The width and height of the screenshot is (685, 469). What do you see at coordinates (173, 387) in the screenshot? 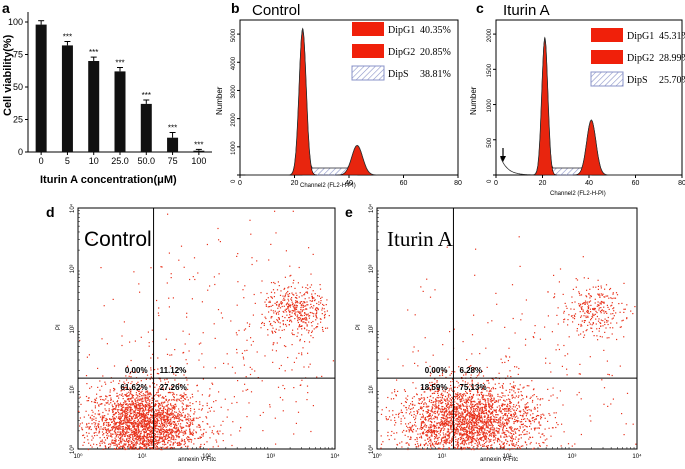
I see `quadrant-lower-right: 27.26%` at bounding box center [173, 387].